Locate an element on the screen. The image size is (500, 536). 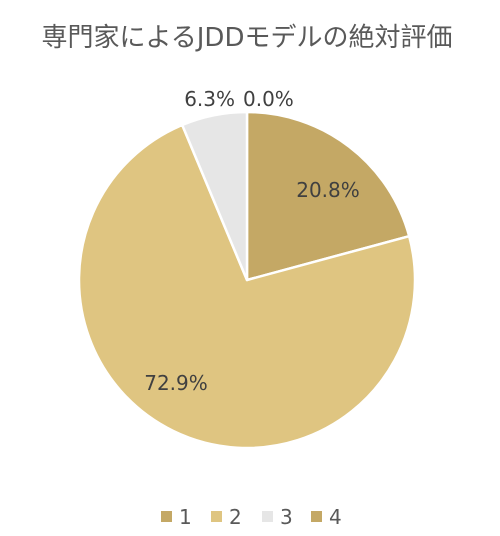
data-label-2: 72.9% is located at coordinates (176, 383).